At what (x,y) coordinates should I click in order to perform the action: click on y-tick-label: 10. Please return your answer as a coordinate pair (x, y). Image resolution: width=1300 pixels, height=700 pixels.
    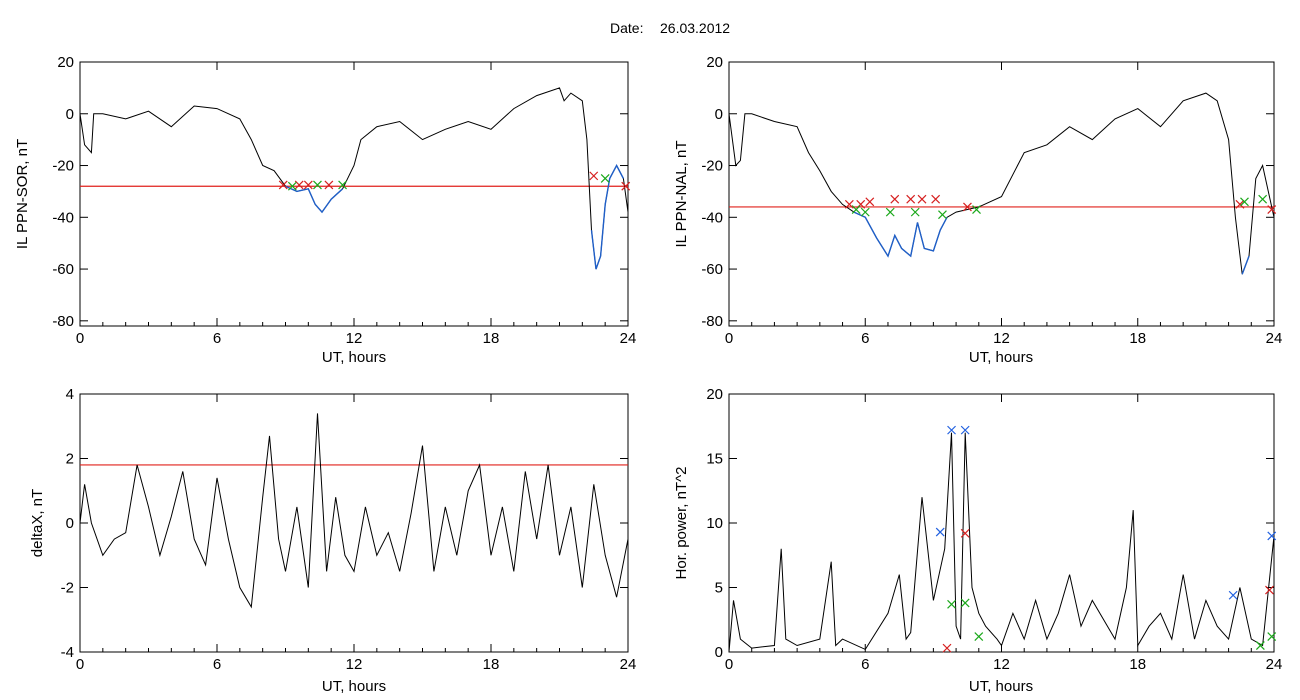
    Looking at the image, I should click on (714, 523).